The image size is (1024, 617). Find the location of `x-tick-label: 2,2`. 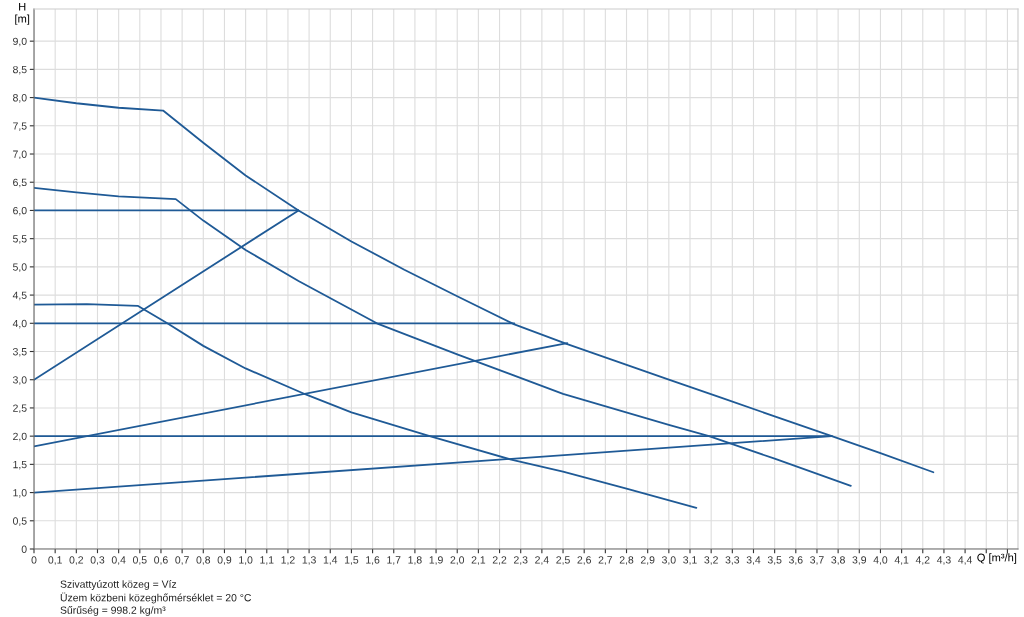

x-tick-label: 2,2 is located at coordinates (499, 560).